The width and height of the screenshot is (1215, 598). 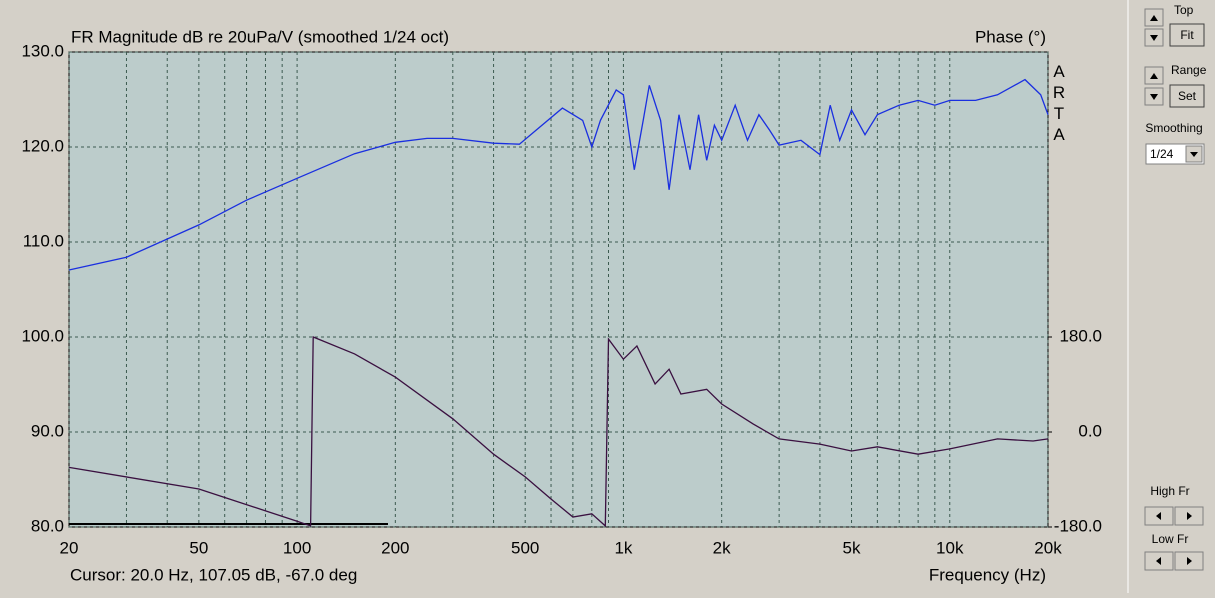 I want to click on high-fr-label: High Fr, so click(x=1169, y=491).